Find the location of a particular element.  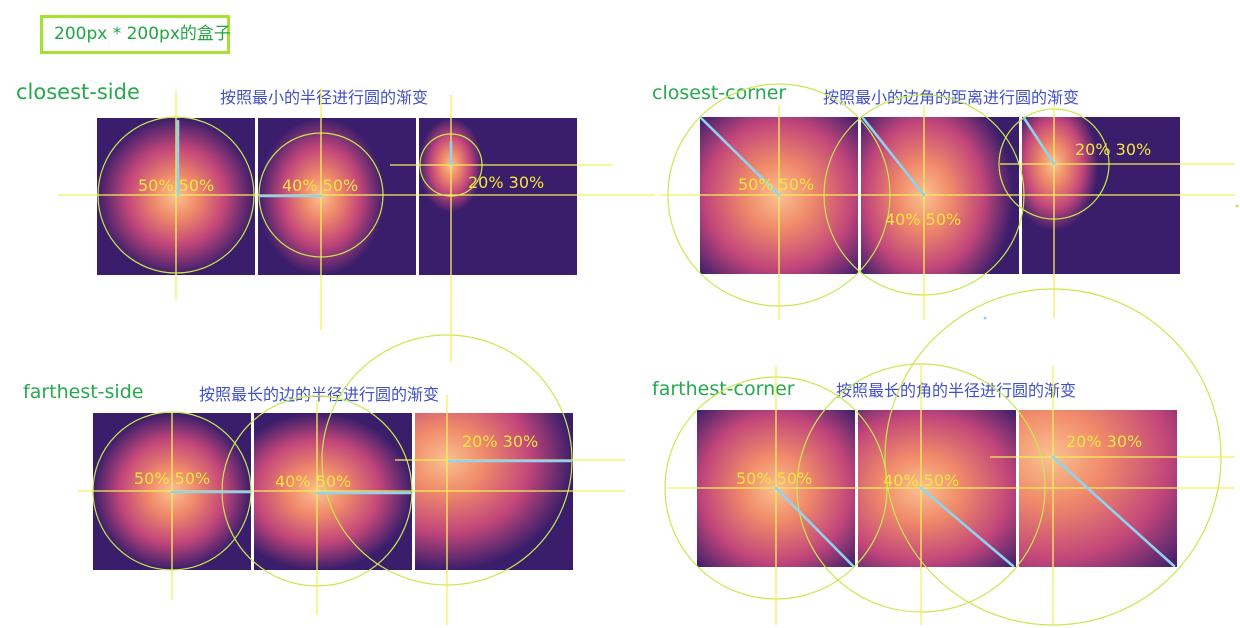

section-title-closest-side: closest-side is located at coordinates (78, 92).